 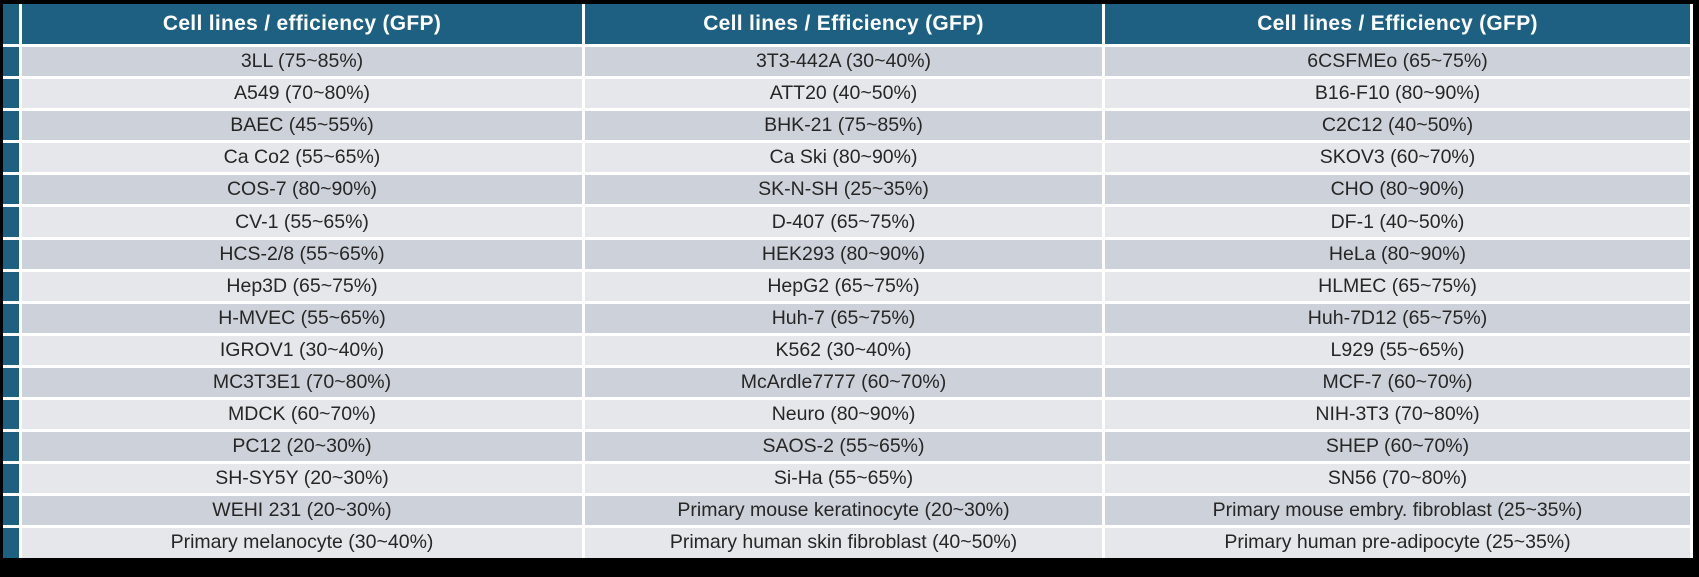 What do you see at coordinates (302, 254) in the screenshot?
I see `cell-line-cell: HCS-2/8 (55~65%)` at bounding box center [302, 254].